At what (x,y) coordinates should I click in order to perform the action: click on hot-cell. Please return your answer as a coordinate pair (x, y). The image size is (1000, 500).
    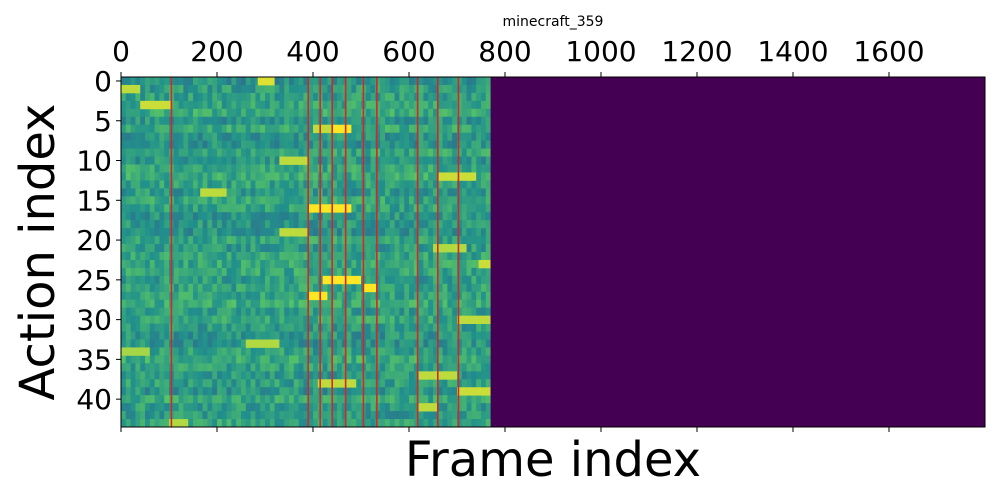
    Looking at the image, I should click on (131, 89).